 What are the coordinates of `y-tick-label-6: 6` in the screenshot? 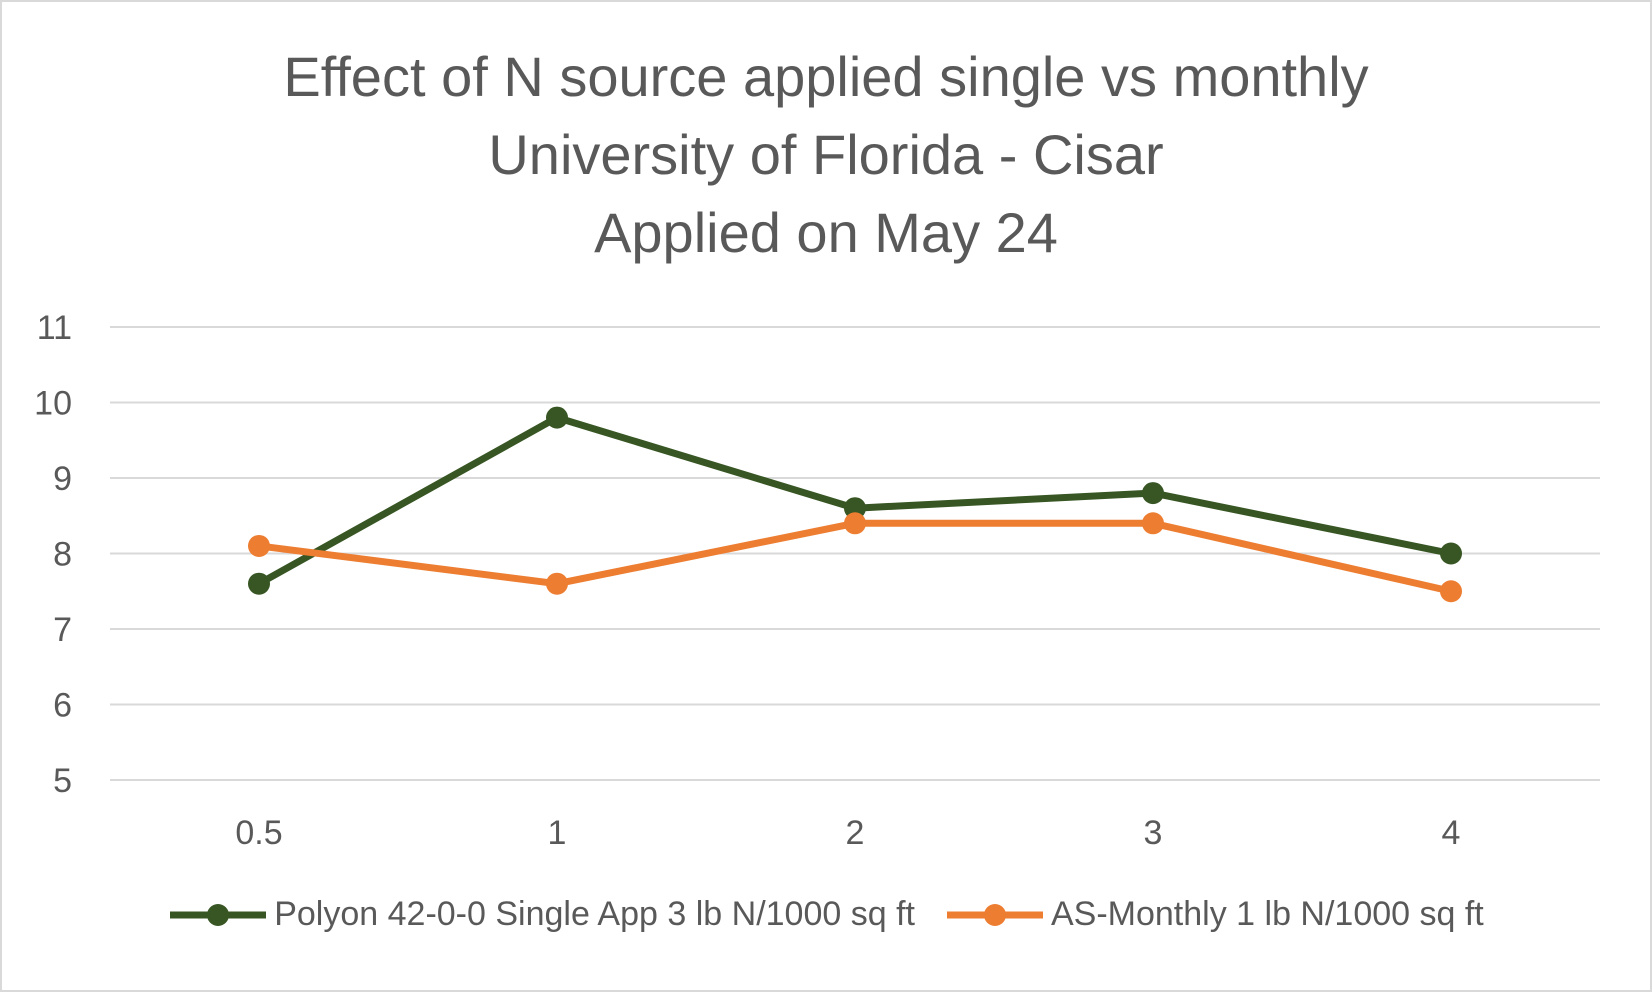 It's located at (62, 706).